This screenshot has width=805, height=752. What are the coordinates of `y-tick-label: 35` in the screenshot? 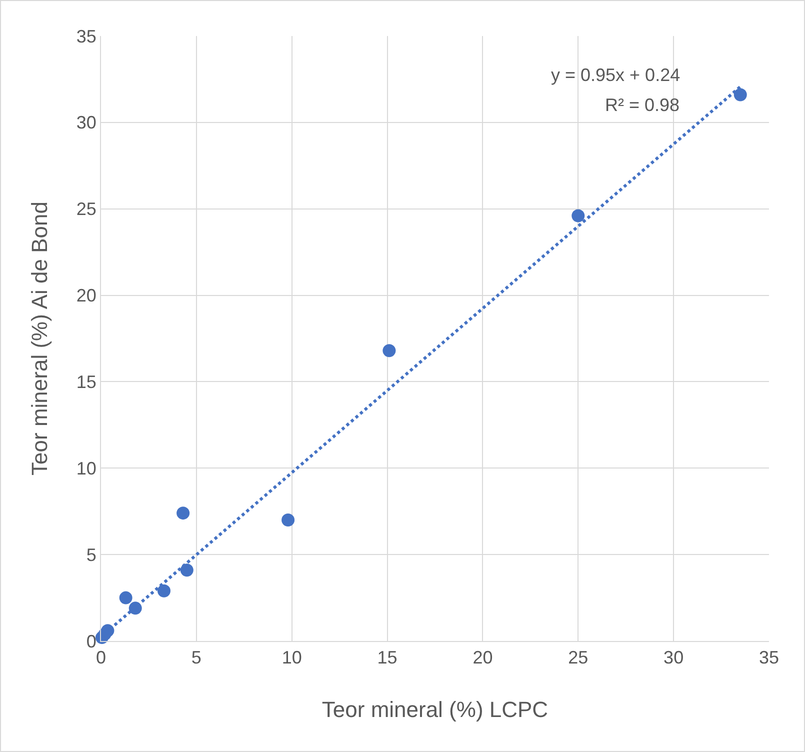 It's located at (86, 36).